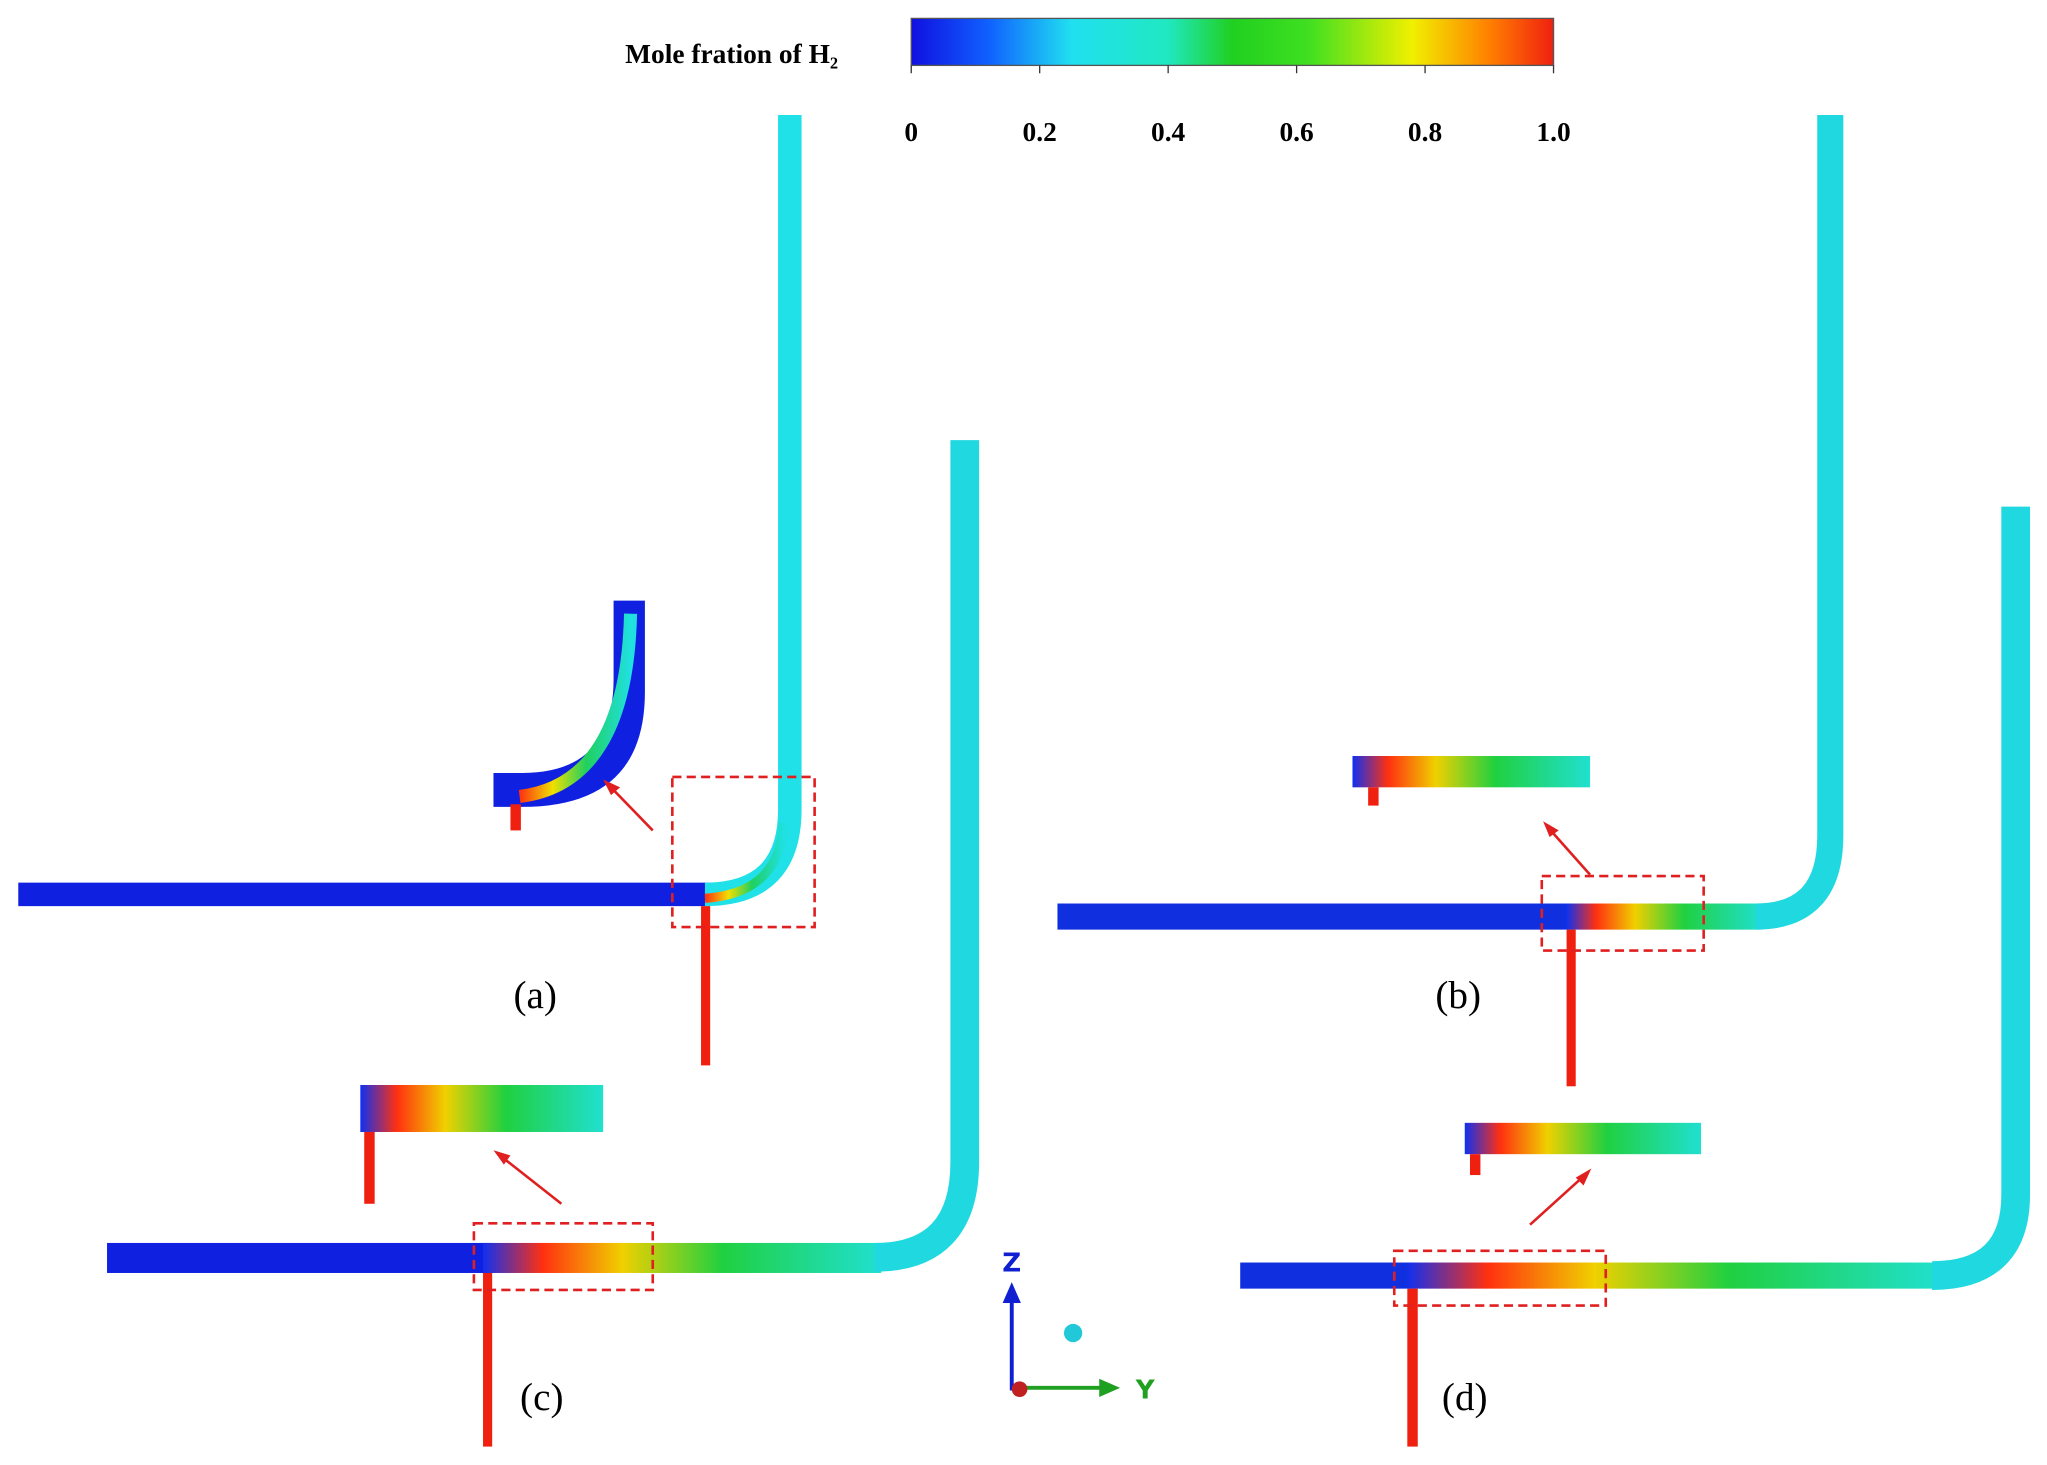 The height and width of the screenshot is (1465, 2047). Describe the element at coordinates (1011, 1264) in the screenshot. I see `axis-label: Z` at that location.